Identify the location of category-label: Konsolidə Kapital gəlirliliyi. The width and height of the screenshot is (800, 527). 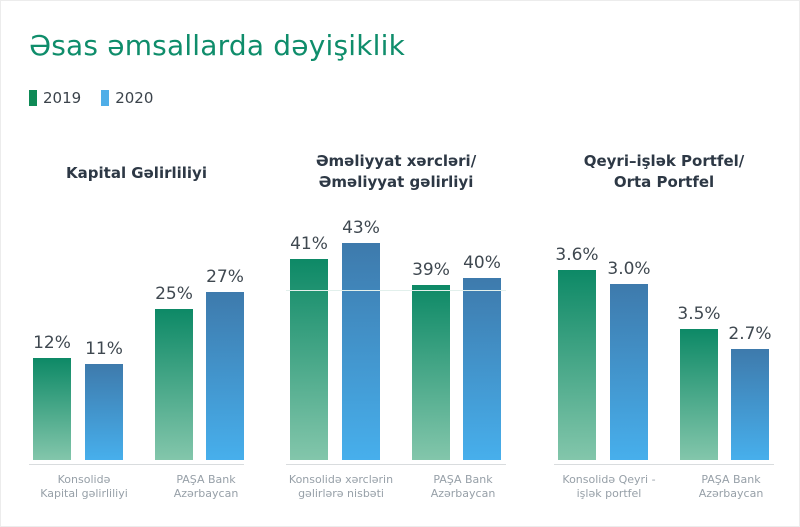
(84, 486).